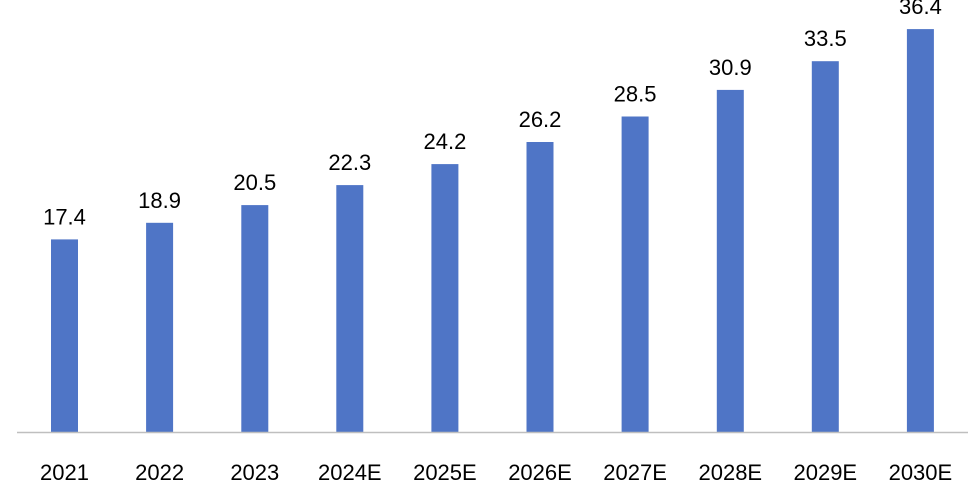 This screenshot has height=501, width=976. I want to click on bar-2023, so click(255, 318).